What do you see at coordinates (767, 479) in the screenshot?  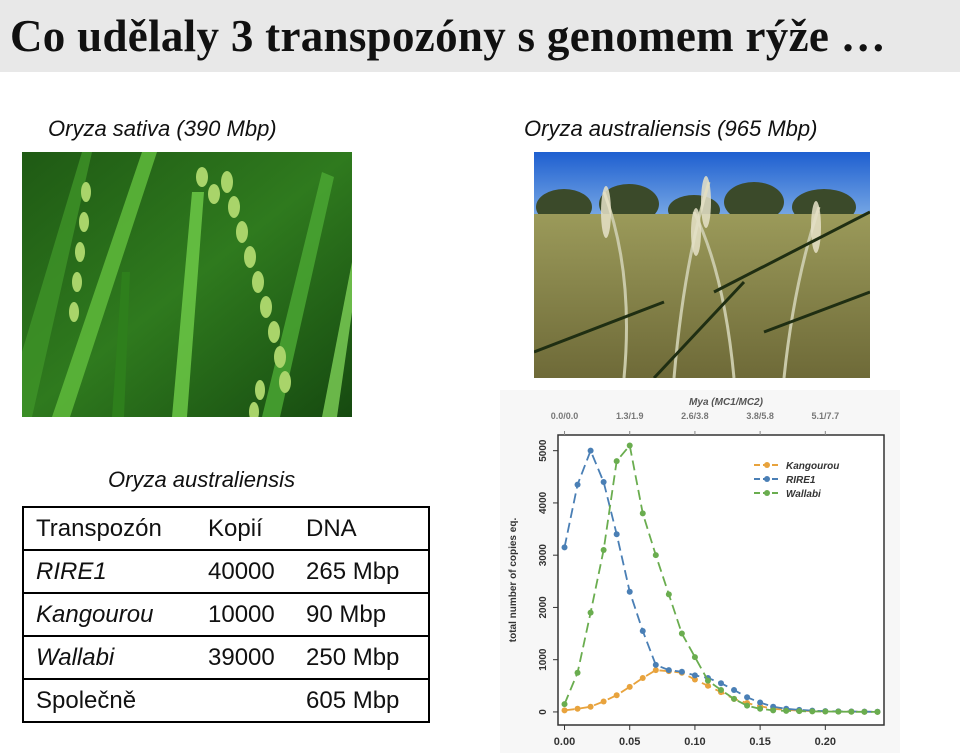 I see `legend-marker-rire1` at bounding box center [767, 479].